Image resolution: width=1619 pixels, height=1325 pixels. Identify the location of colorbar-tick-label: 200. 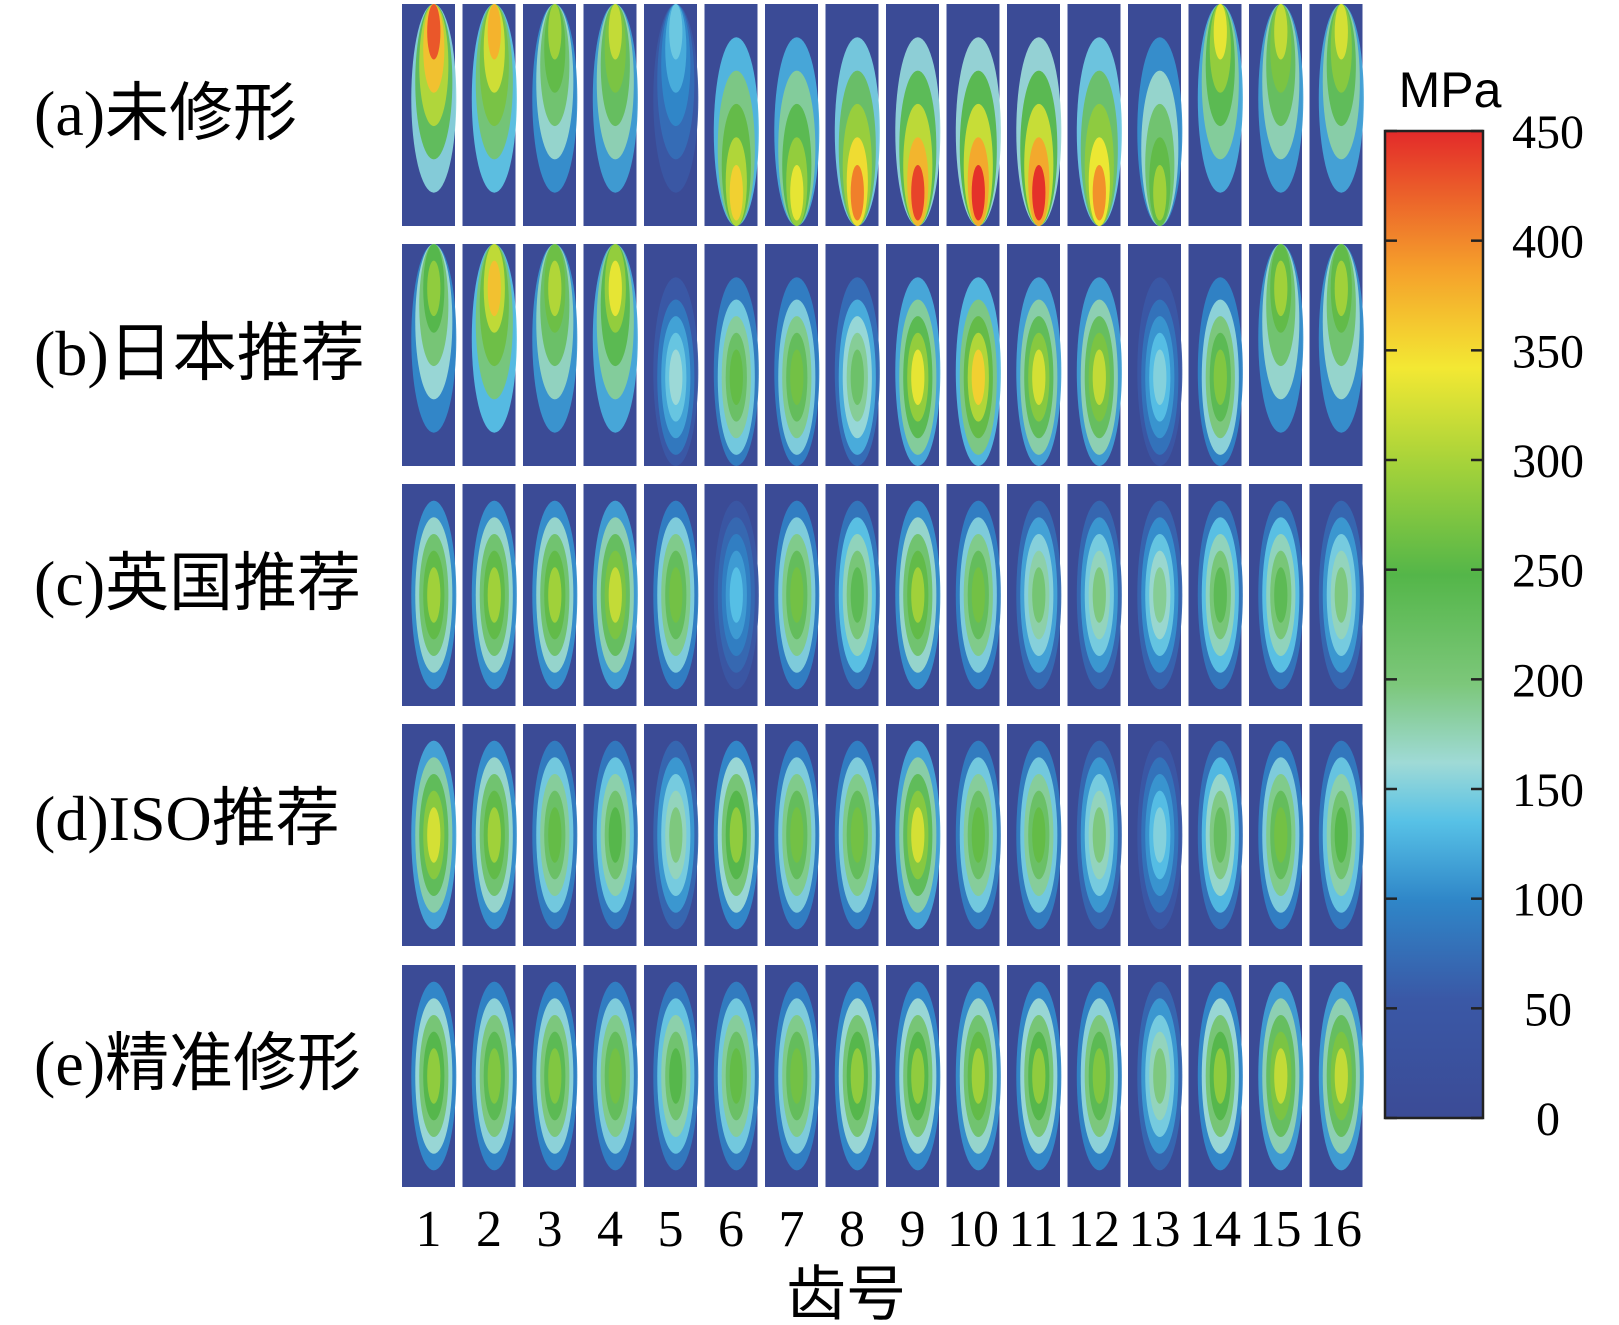
(1548, 680).